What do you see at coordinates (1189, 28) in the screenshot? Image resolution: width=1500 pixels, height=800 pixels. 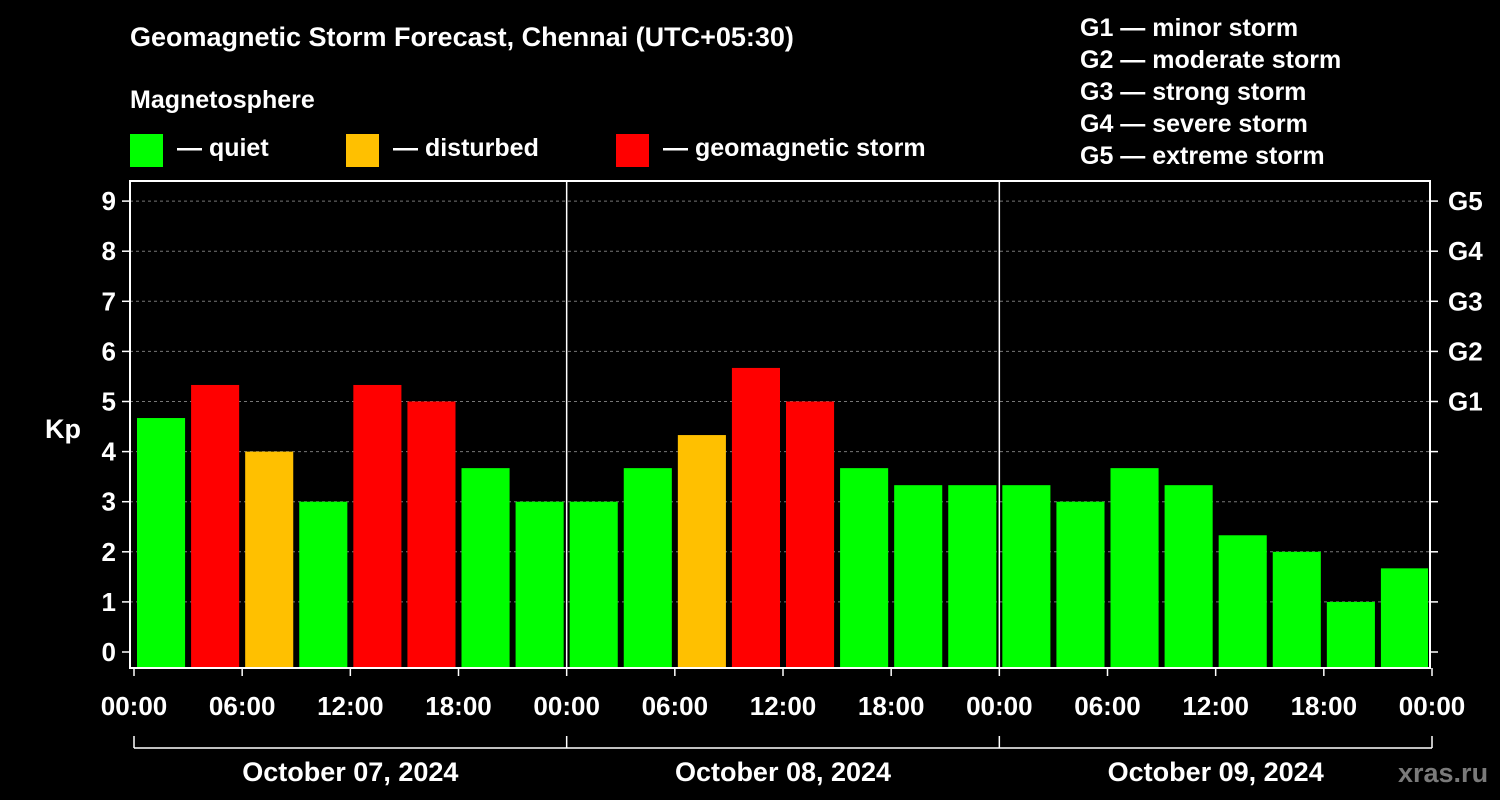 I see `g-scale-g1: G1 — minor storm` at bounding box center [1189, 28].